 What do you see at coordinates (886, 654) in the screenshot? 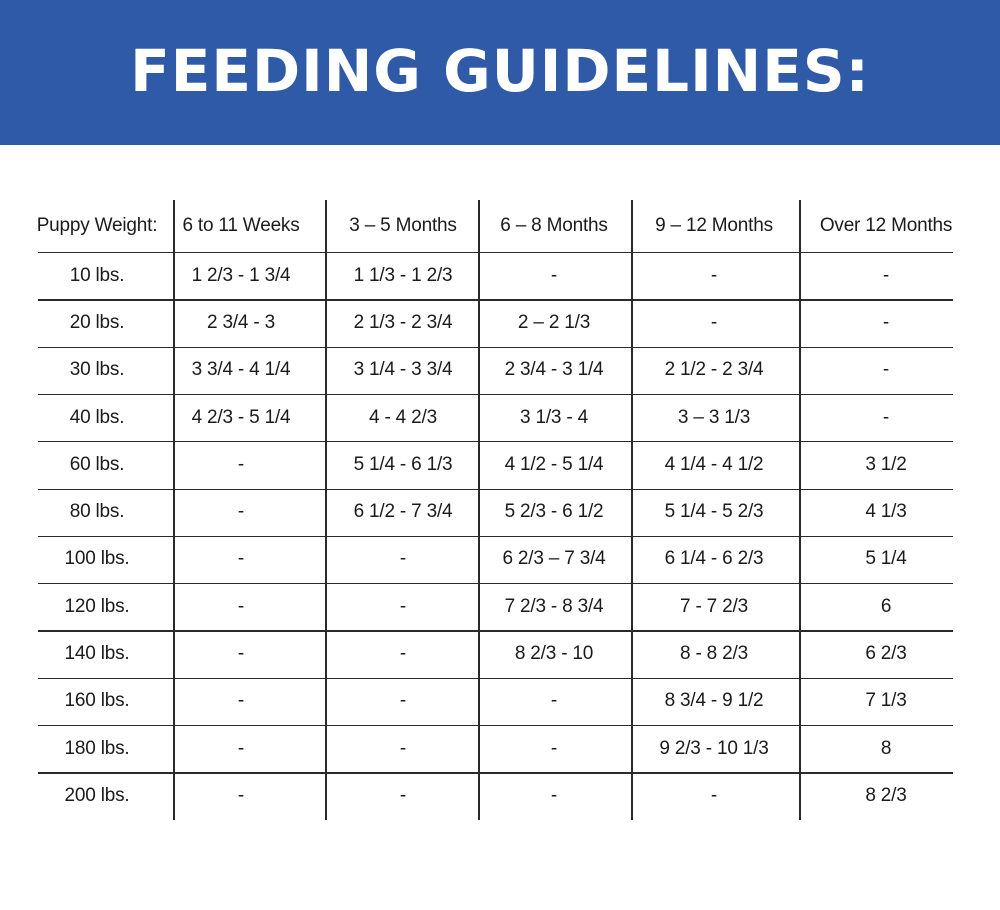
I see `table-cell: 6 2/3` at bounding box center [886, 654].